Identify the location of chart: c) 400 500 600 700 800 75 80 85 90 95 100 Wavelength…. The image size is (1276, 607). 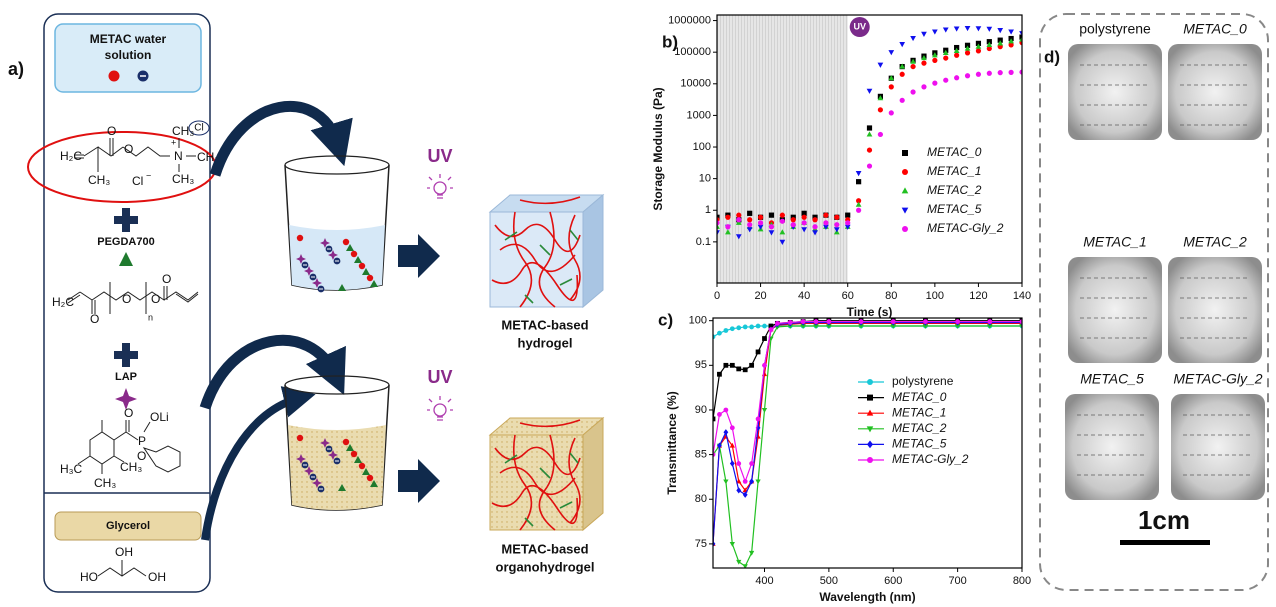
(844, 457).